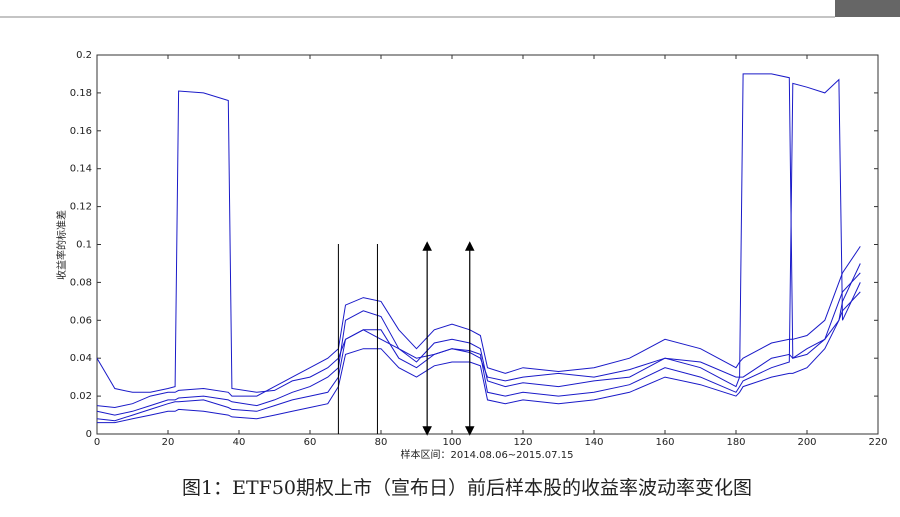 Image resolution: width=900 pixels, height=517 pixels. Describe the element at coordinates (487, 454) in the screenshot. I see `x-axis-label: 样本区间：2014.08.06~2015.07.15` at that location.